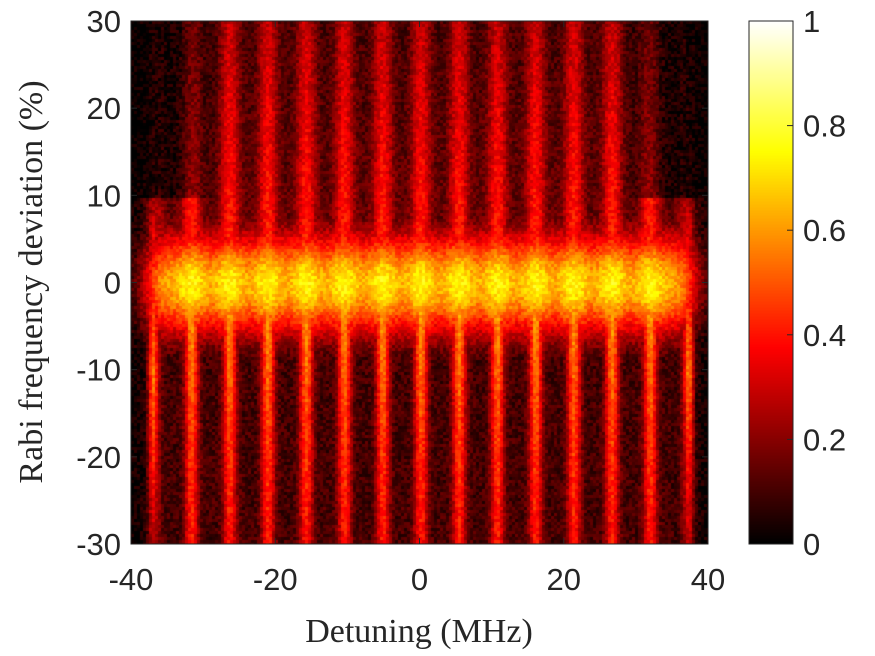  Describe the element at coordinates (131, 579) in the screenshot. I see `x-tick-label: -40` at that location.